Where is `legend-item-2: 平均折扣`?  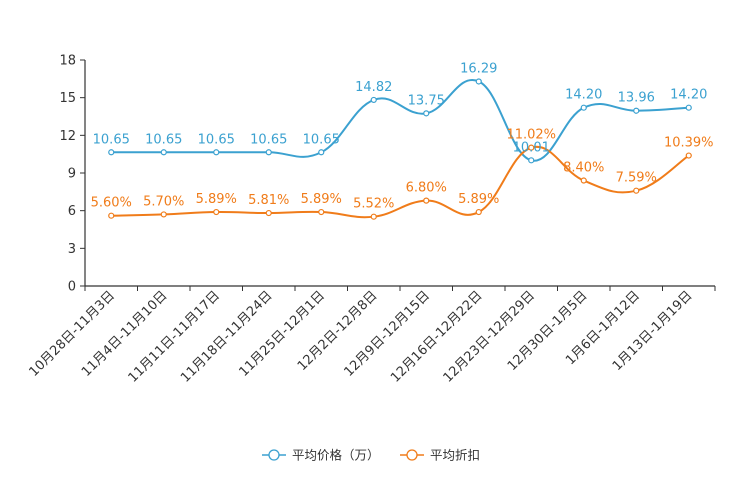 legend-item-2: 平均折扣 is located at coordinates (440, 455).